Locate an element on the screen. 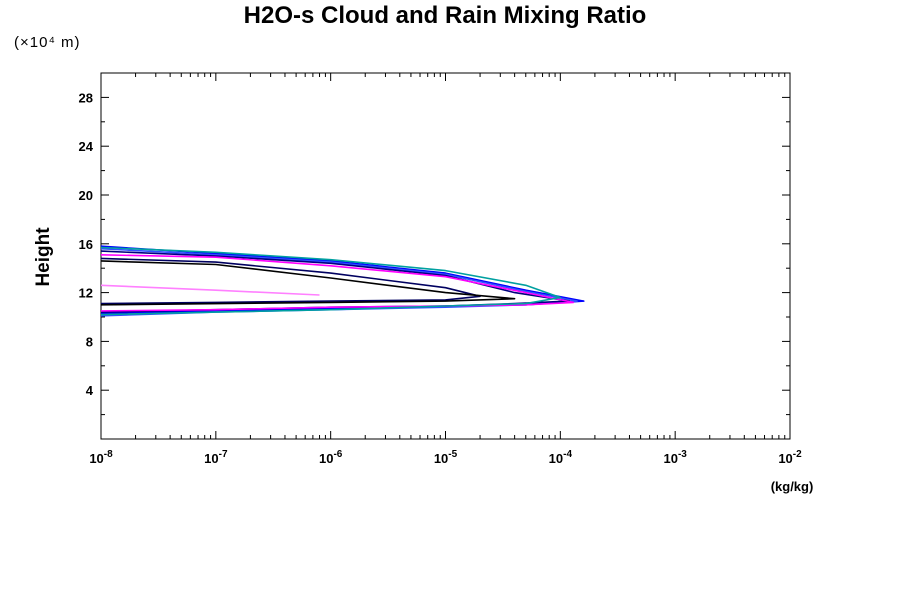 This screenshot has width=900, height=600. y-tick-label: 16 is located at coordinates (86, 244).